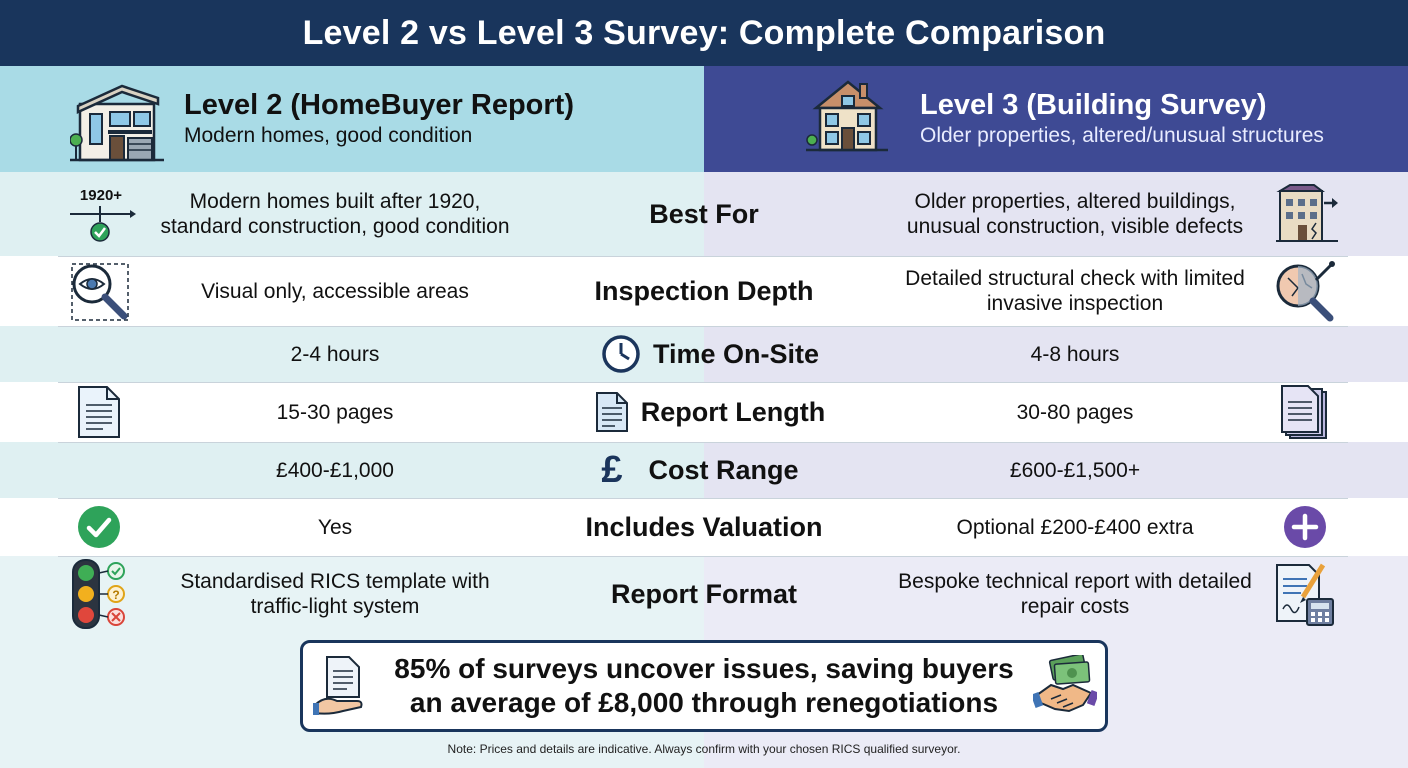 The height and width of the screenshot is (768, 1408). I want to click on valuation-level3: Optional £200-£400 extra, so click(1075, 527).